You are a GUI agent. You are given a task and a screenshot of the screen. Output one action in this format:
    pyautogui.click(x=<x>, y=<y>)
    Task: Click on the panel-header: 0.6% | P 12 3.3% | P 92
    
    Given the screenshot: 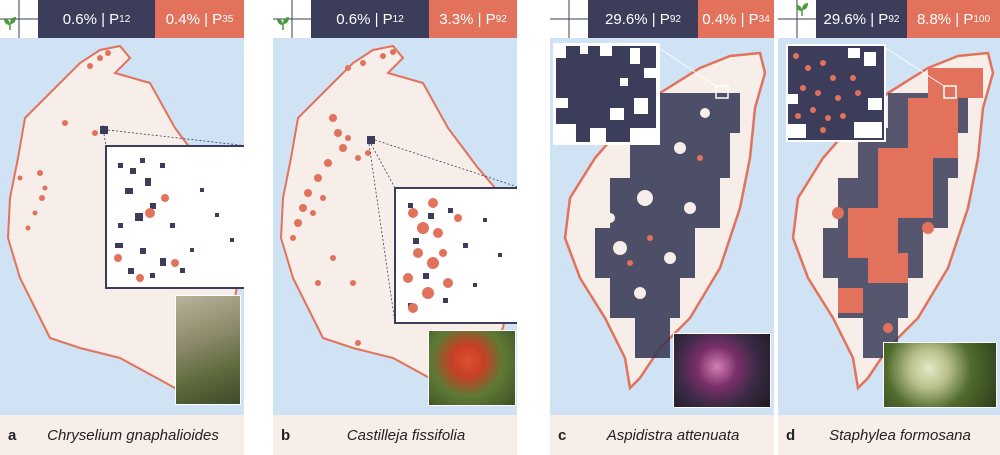 What is the action you would take?
    pyautogui.click(x=395, y=19)
    